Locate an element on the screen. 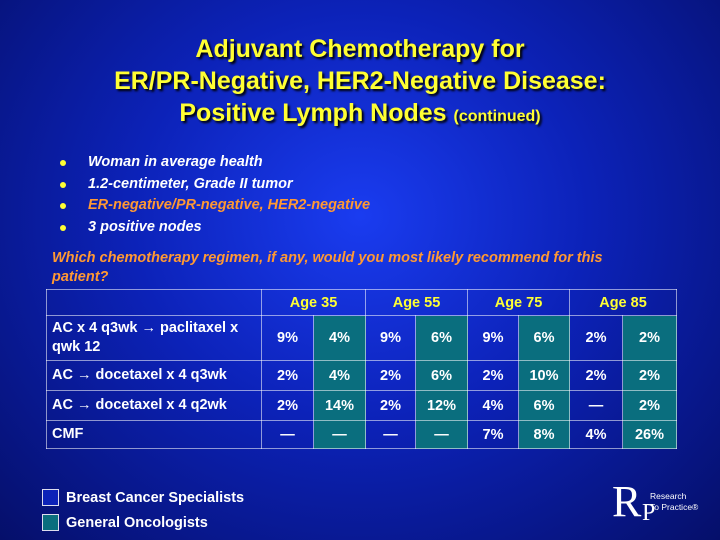  title-line-3-main: Positive Lymph Nodes is located at coordinates (313, 113).